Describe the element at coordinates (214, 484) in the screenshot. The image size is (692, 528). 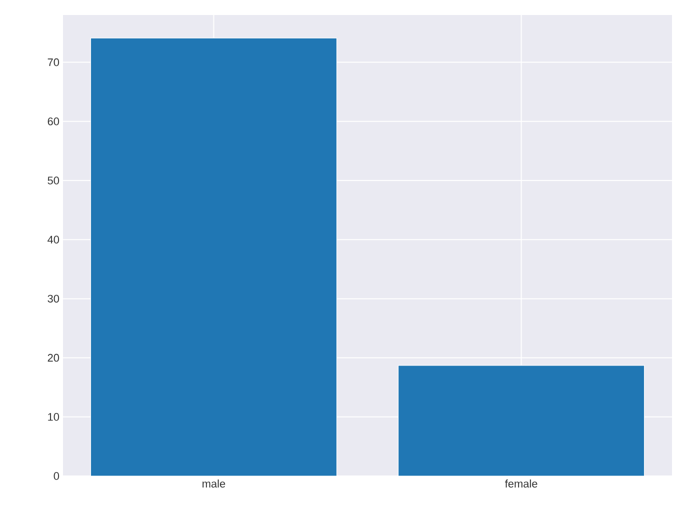
I see `x-tick-label: male` at that location.